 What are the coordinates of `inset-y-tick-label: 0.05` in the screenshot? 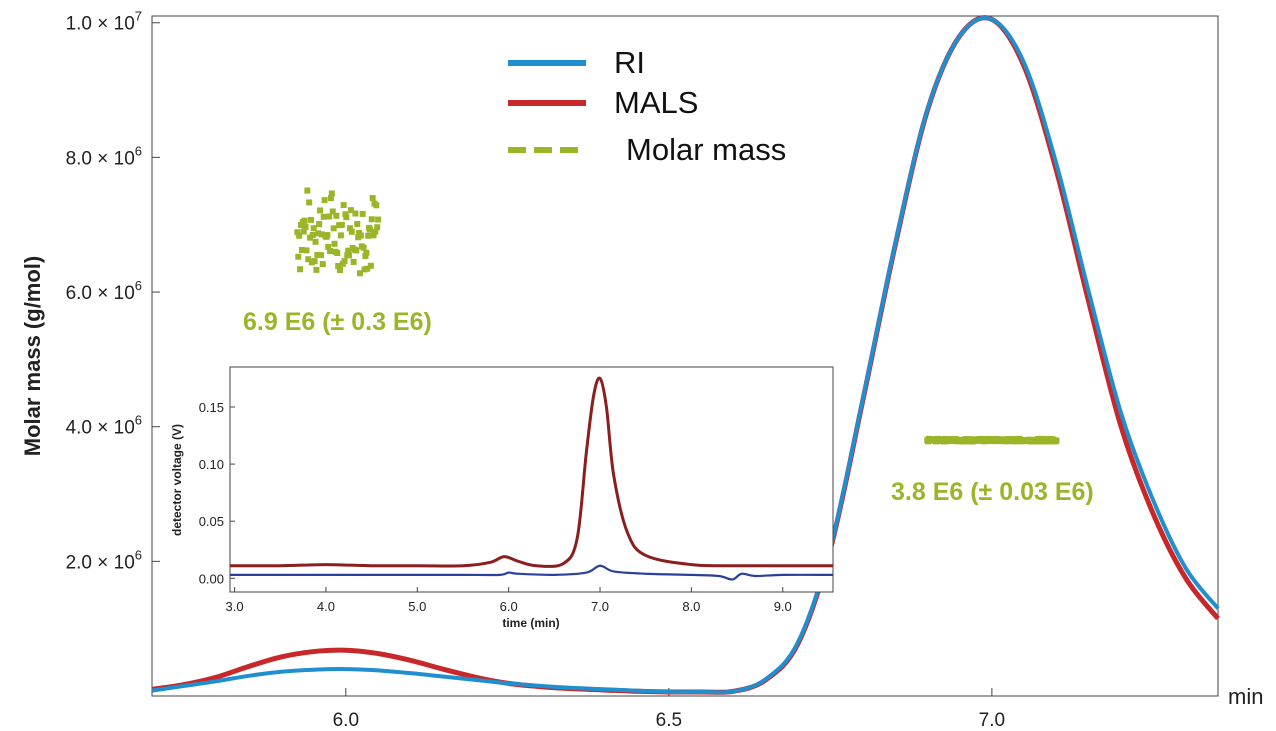 It's located at (211, 521).